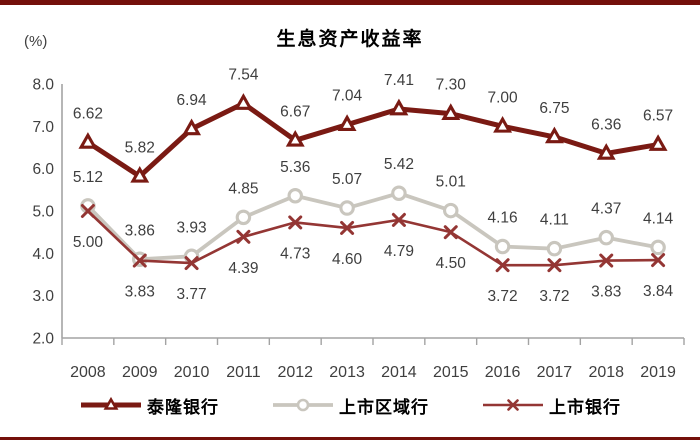 This screenshot has height=445, width=700. Describe the element at coordinates (140, 372) in the screenshot. I see `x-tick-label: 2009` at that location.